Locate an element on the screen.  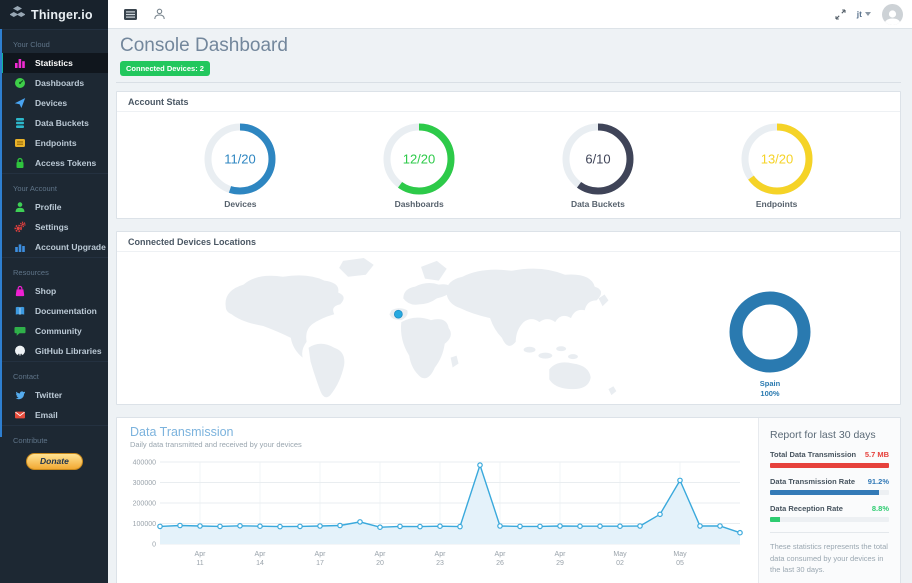
logo: Thinger.io is located at coordinates (54, 14).